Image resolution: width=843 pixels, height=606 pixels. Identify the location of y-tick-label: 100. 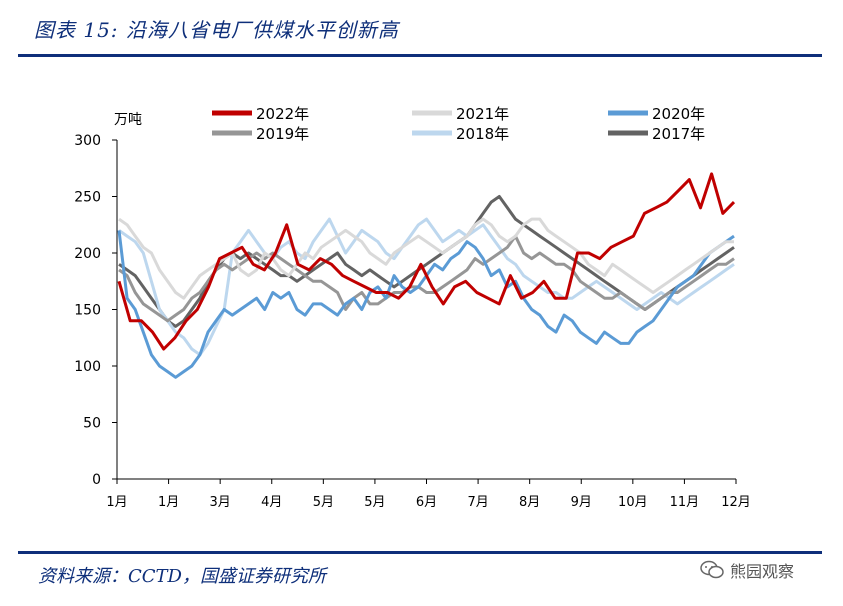
(87, 367).